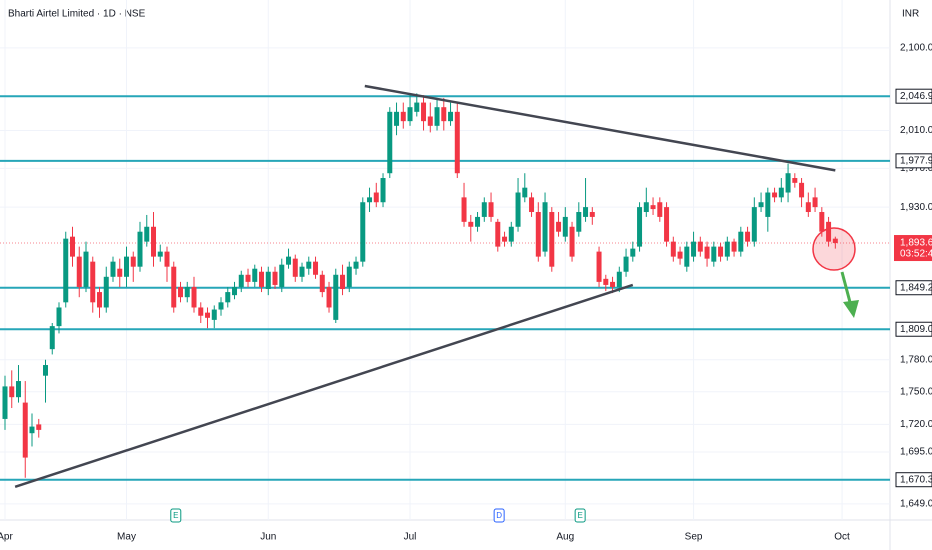 Image resolution: width=932 pixels, height=550 pixels. What do you see at coordinates (916, 504) in the screenshot?
I see `y-tick-label: 1,649.00` at bounding box center [916, 504].